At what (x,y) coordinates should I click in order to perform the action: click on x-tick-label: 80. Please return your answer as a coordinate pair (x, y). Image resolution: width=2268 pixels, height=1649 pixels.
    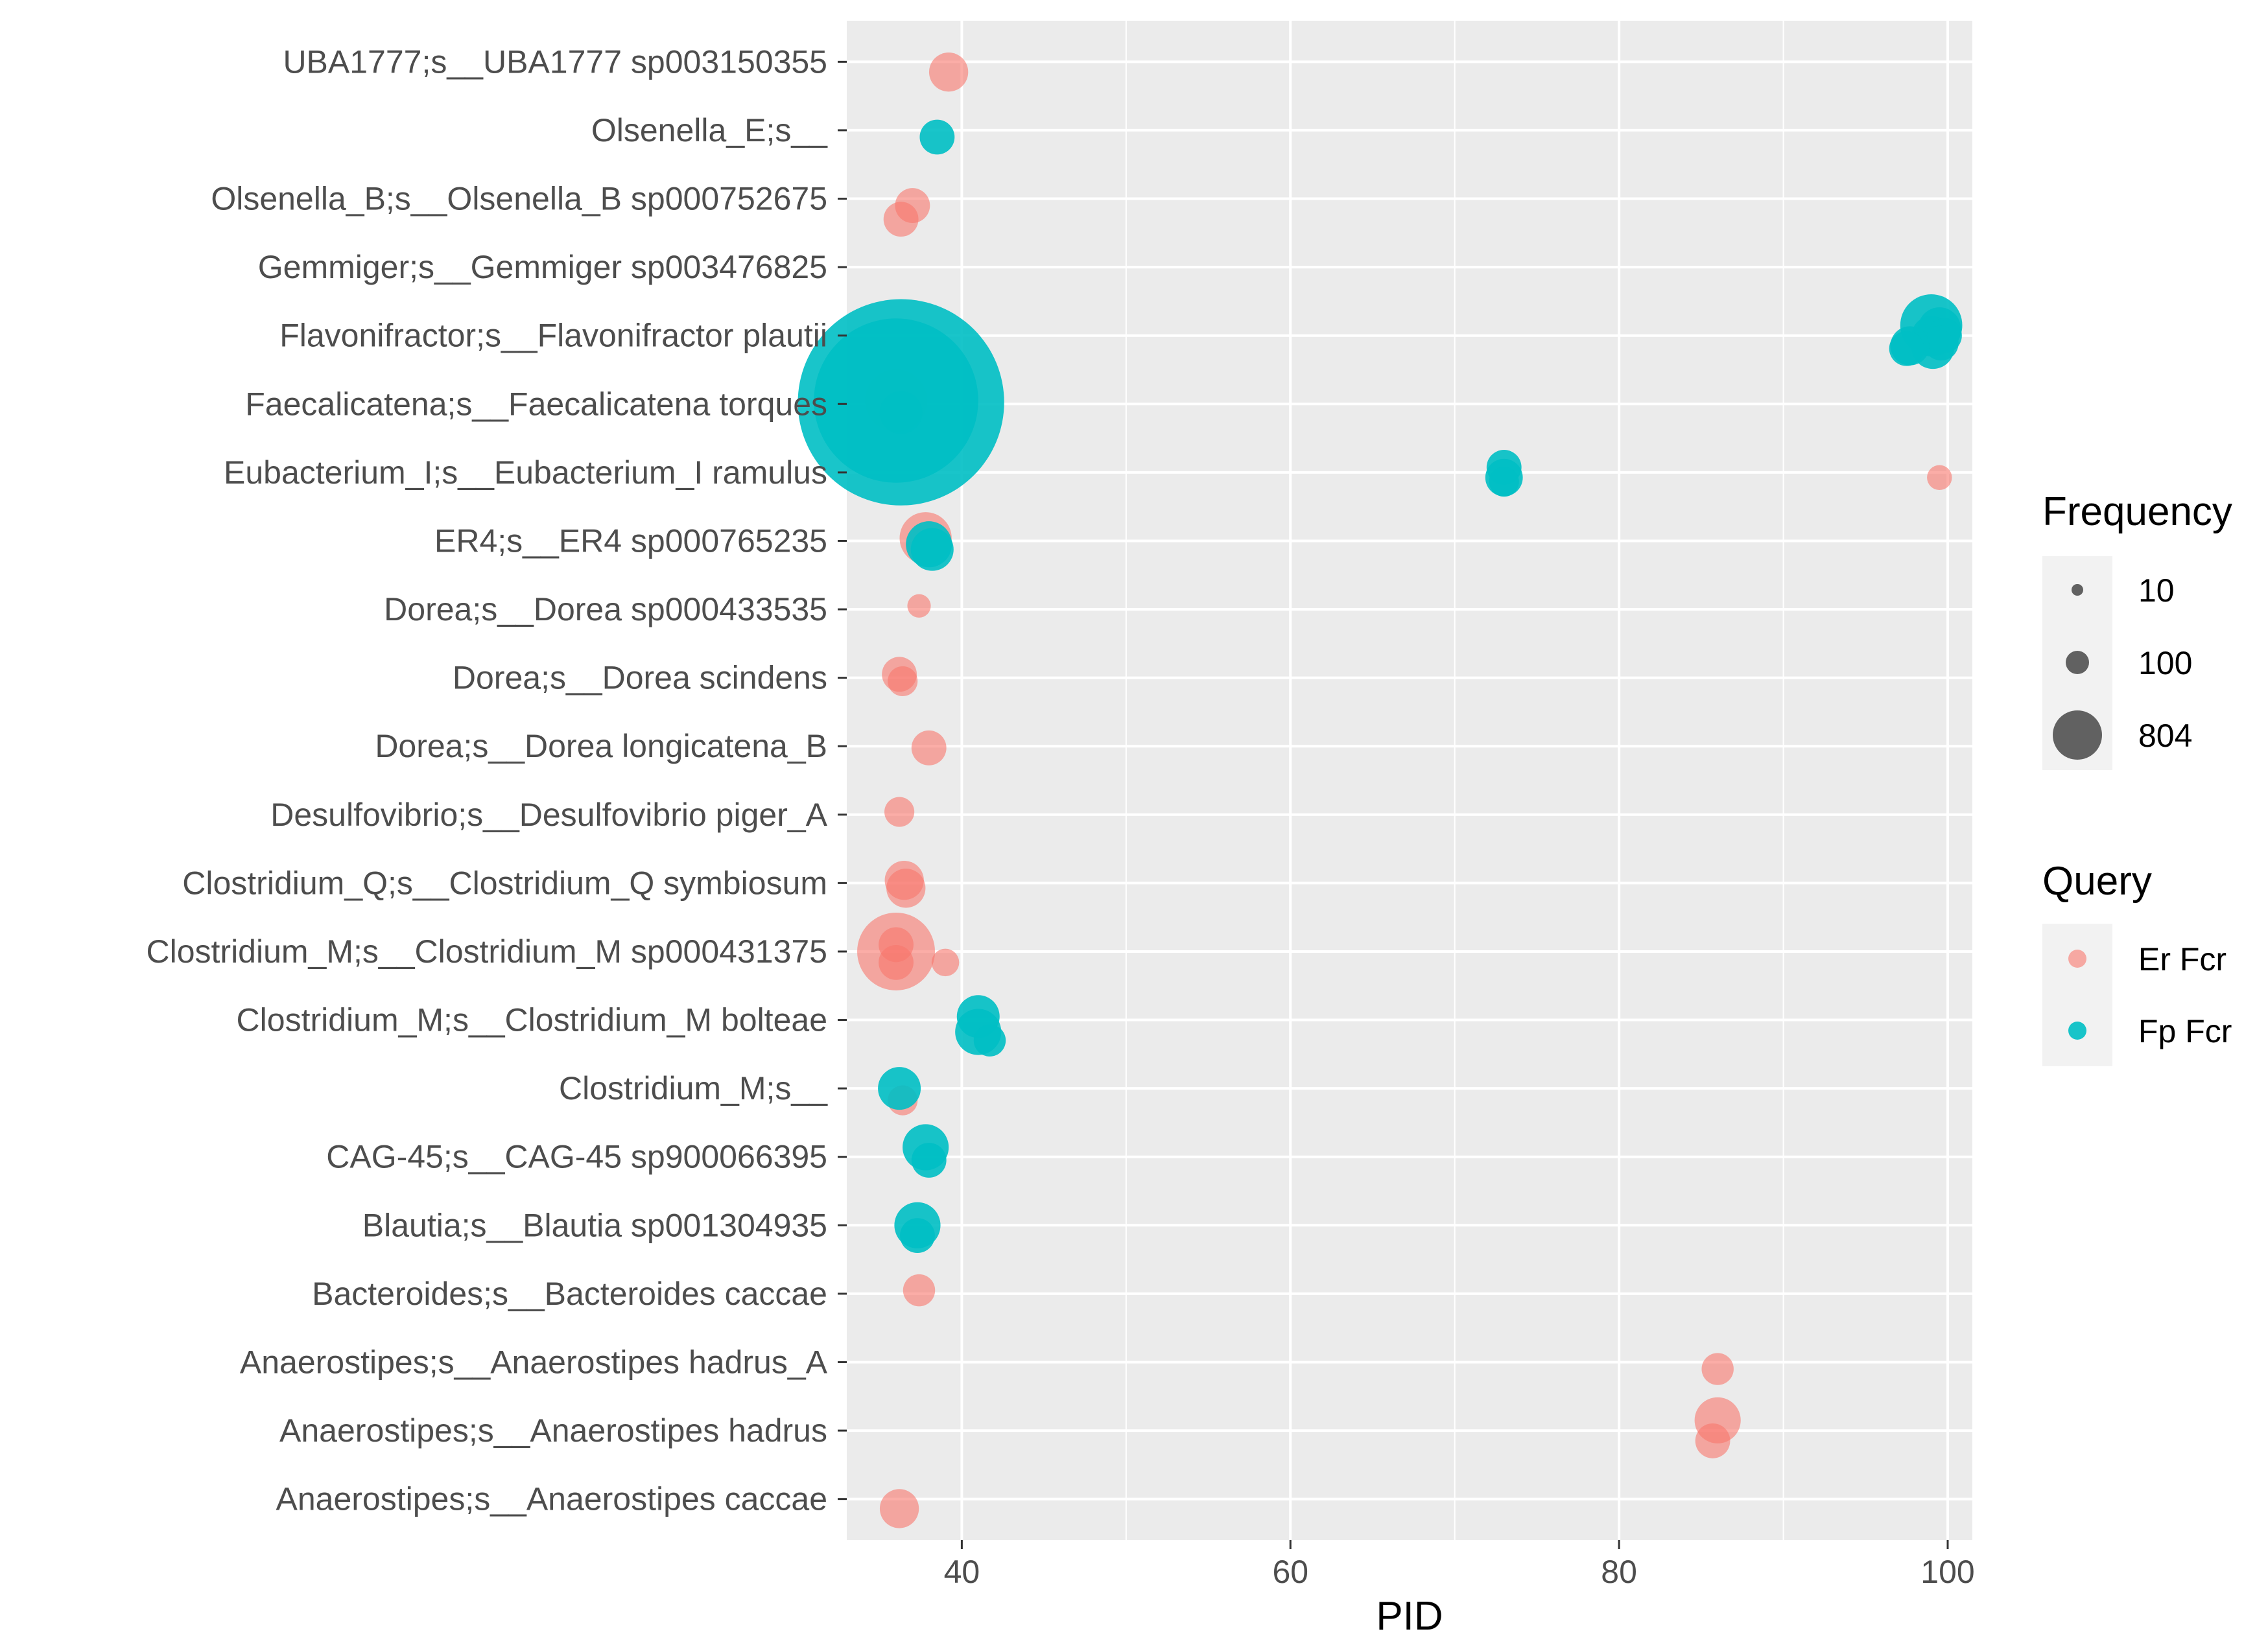
    Looking at the image, I should click on (1619, 1572).